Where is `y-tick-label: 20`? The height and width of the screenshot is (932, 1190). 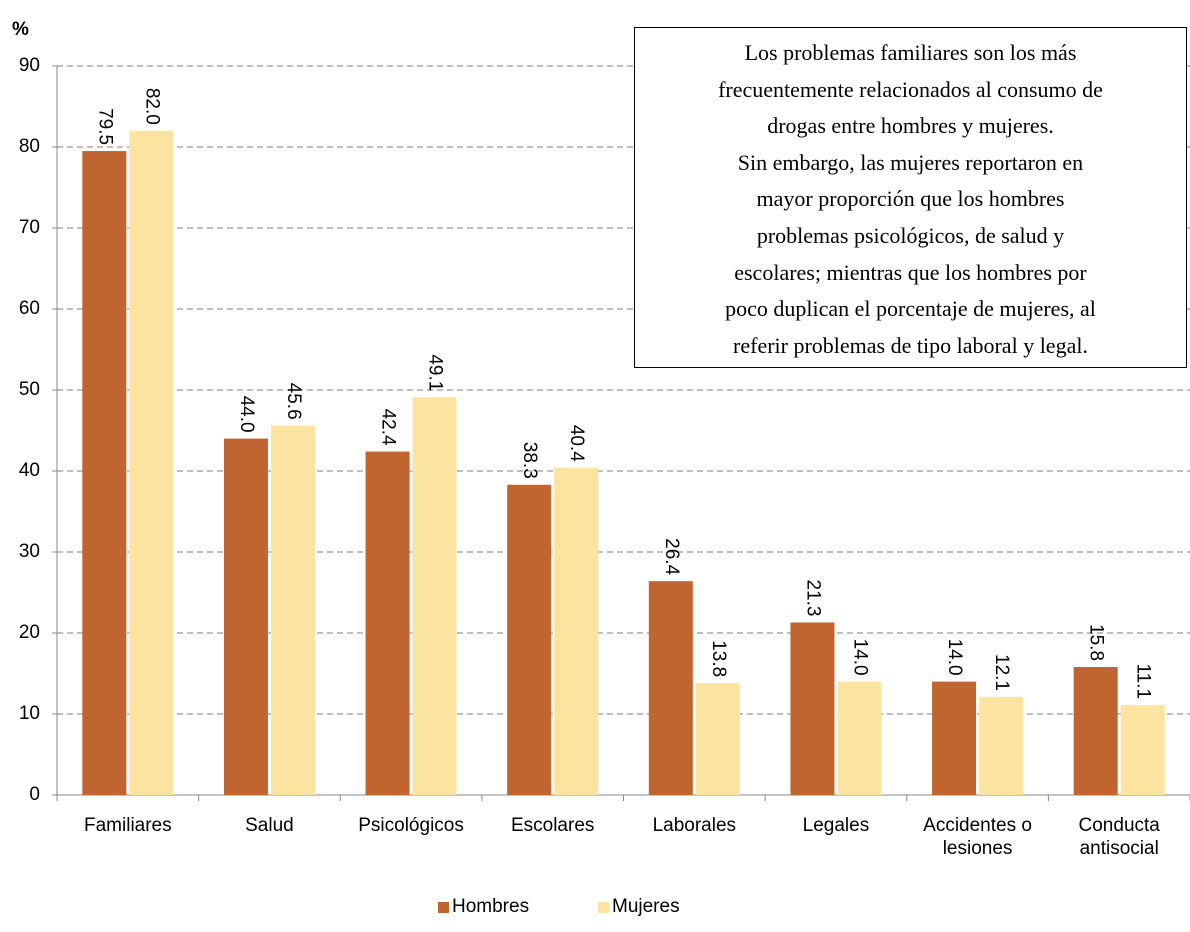
y-tick-label: 20 is located at coordinates (29, 632).